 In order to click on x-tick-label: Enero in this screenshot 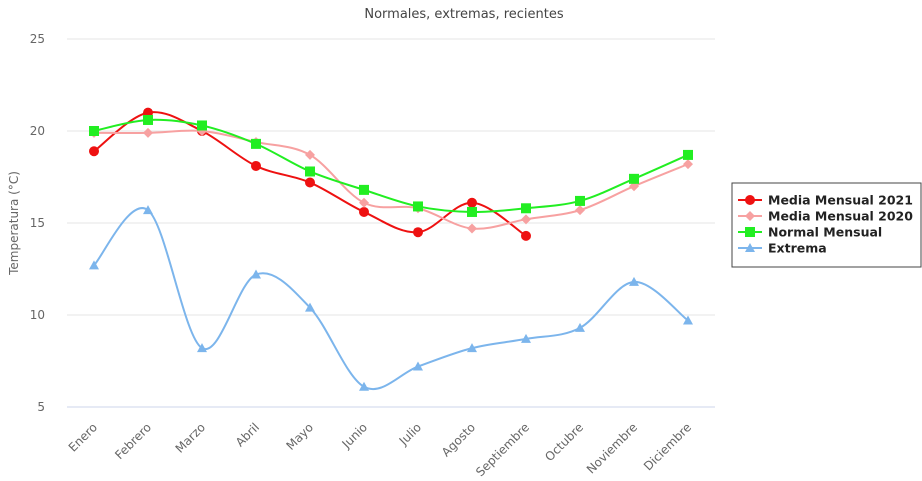, I will do `click(83, 437)`.